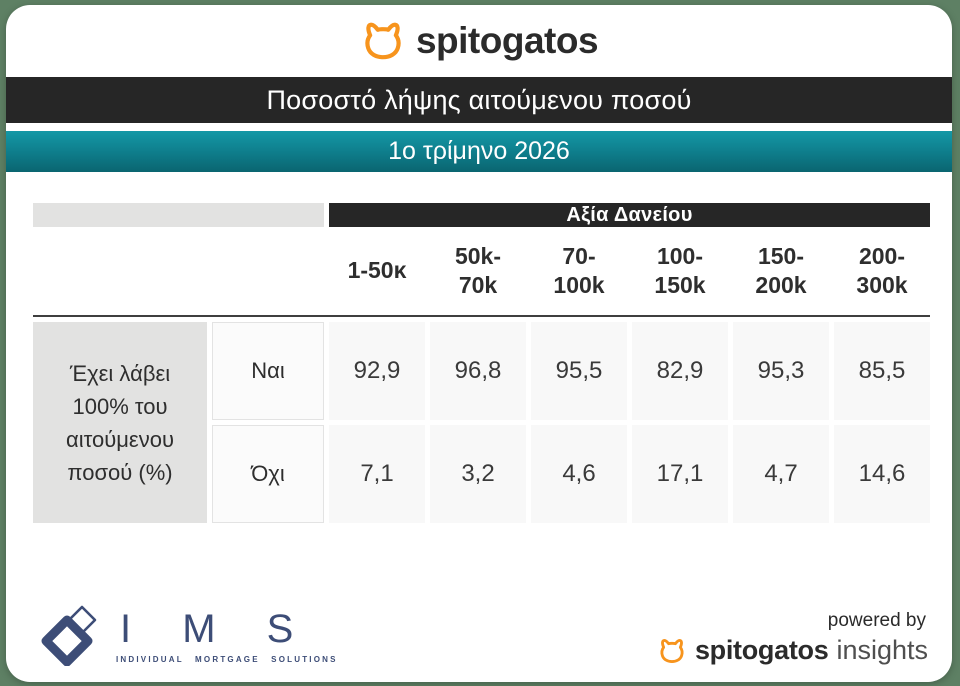 This screenshot has width=960, height=686. I want to click on value-cell: 4,7, so click(781, 474).